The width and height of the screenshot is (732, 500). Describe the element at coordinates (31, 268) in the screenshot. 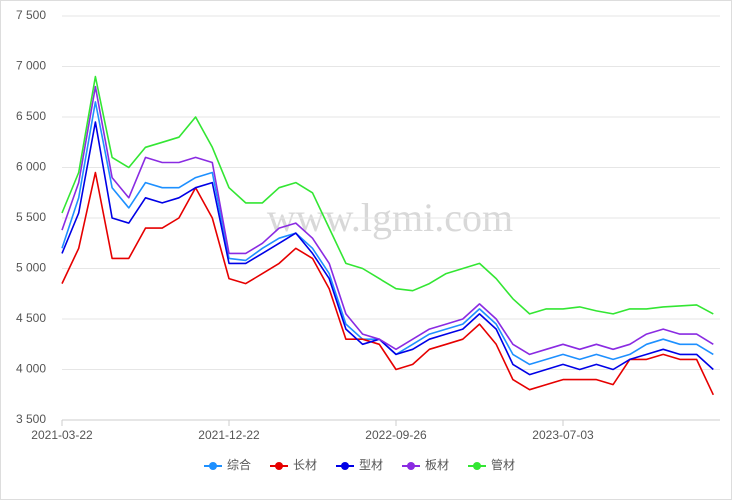

I see `y-tick-label: 5 000` at that location.